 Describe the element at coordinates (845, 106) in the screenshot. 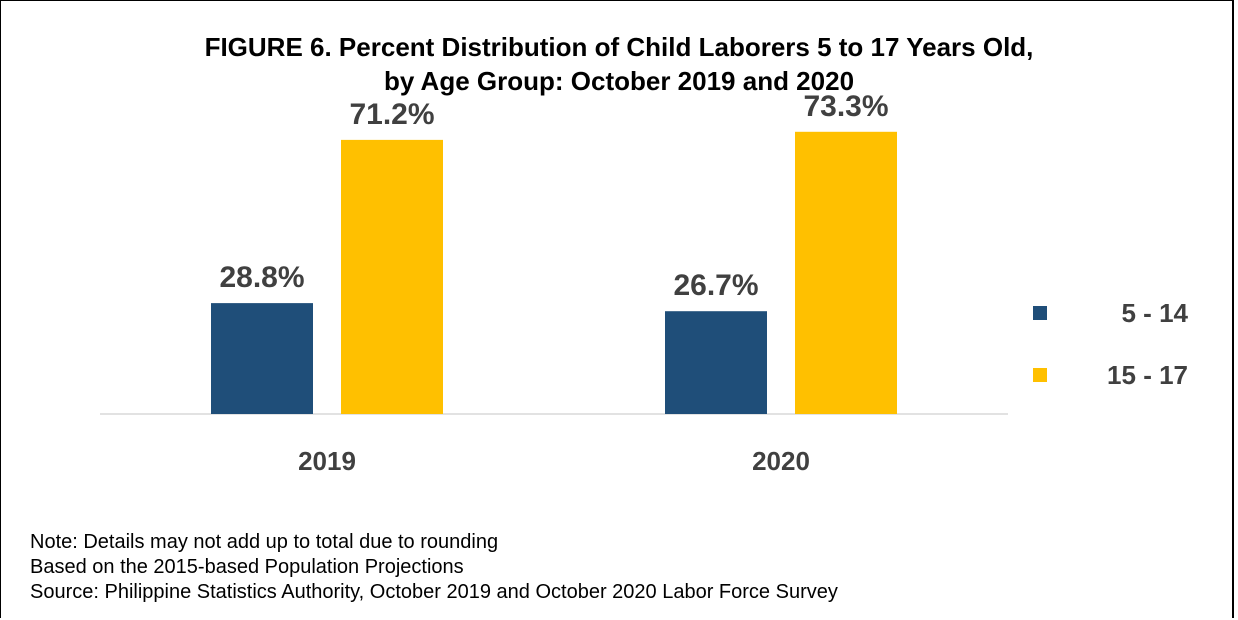

I see `data-label-2020-age-15-17: 73.3%` at that location.